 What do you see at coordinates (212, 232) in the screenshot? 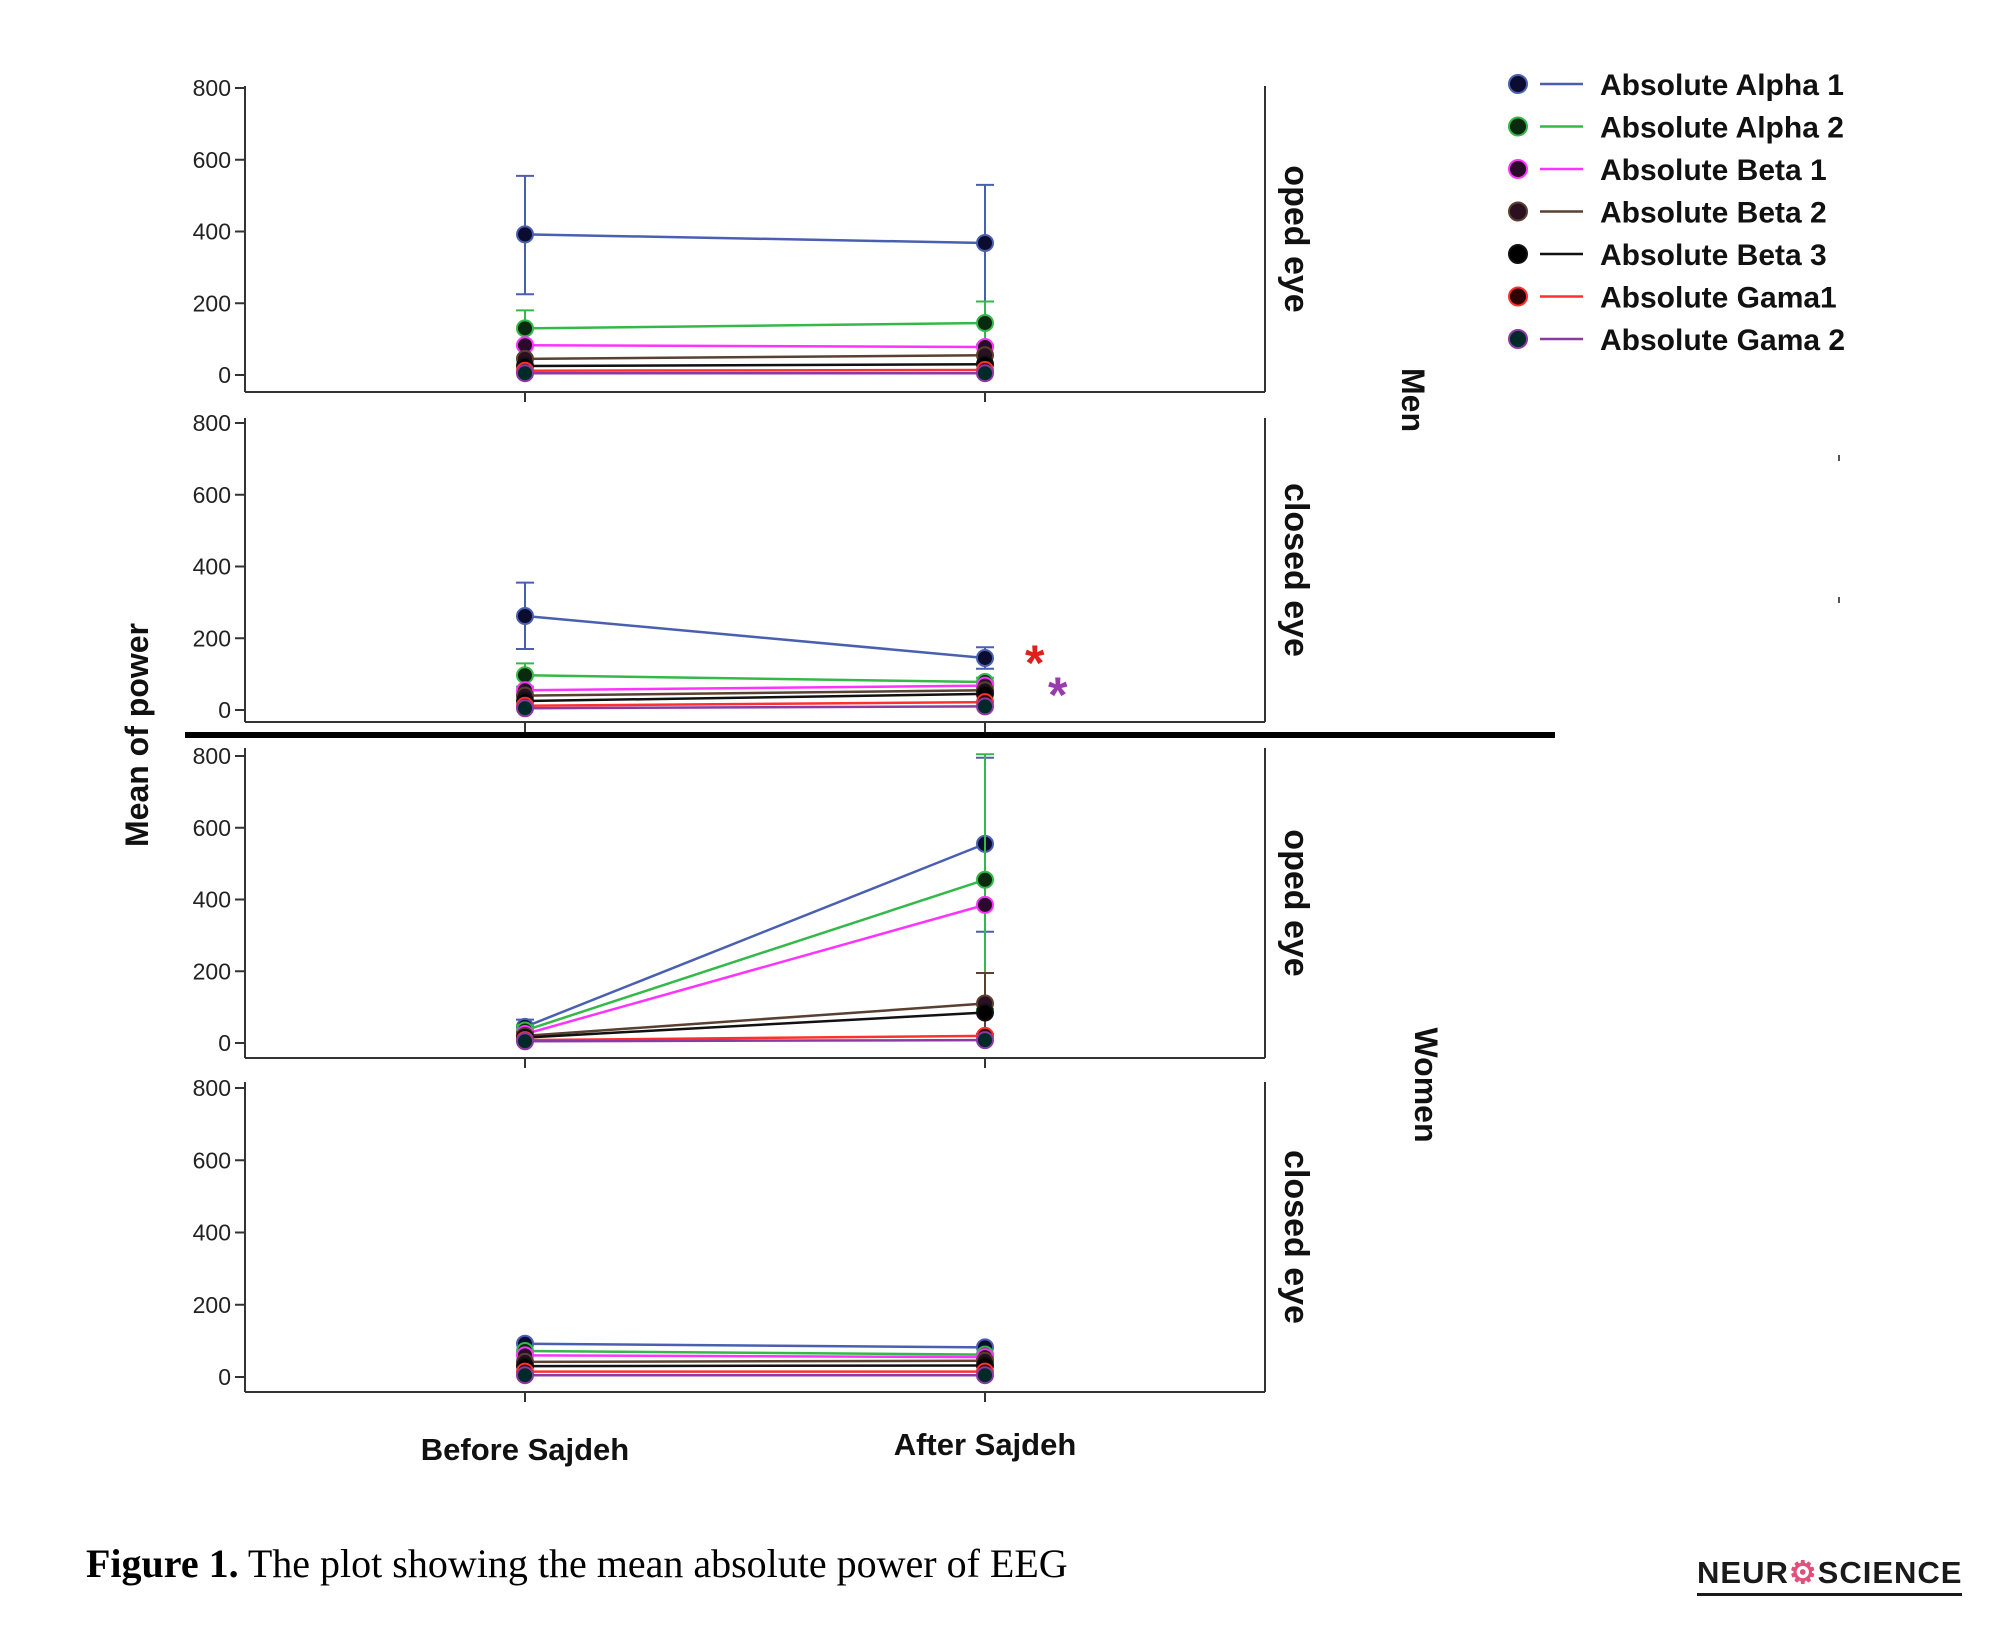
I see `panel-1-y-tick-label-400: 400` at bounding box center [212, 232].